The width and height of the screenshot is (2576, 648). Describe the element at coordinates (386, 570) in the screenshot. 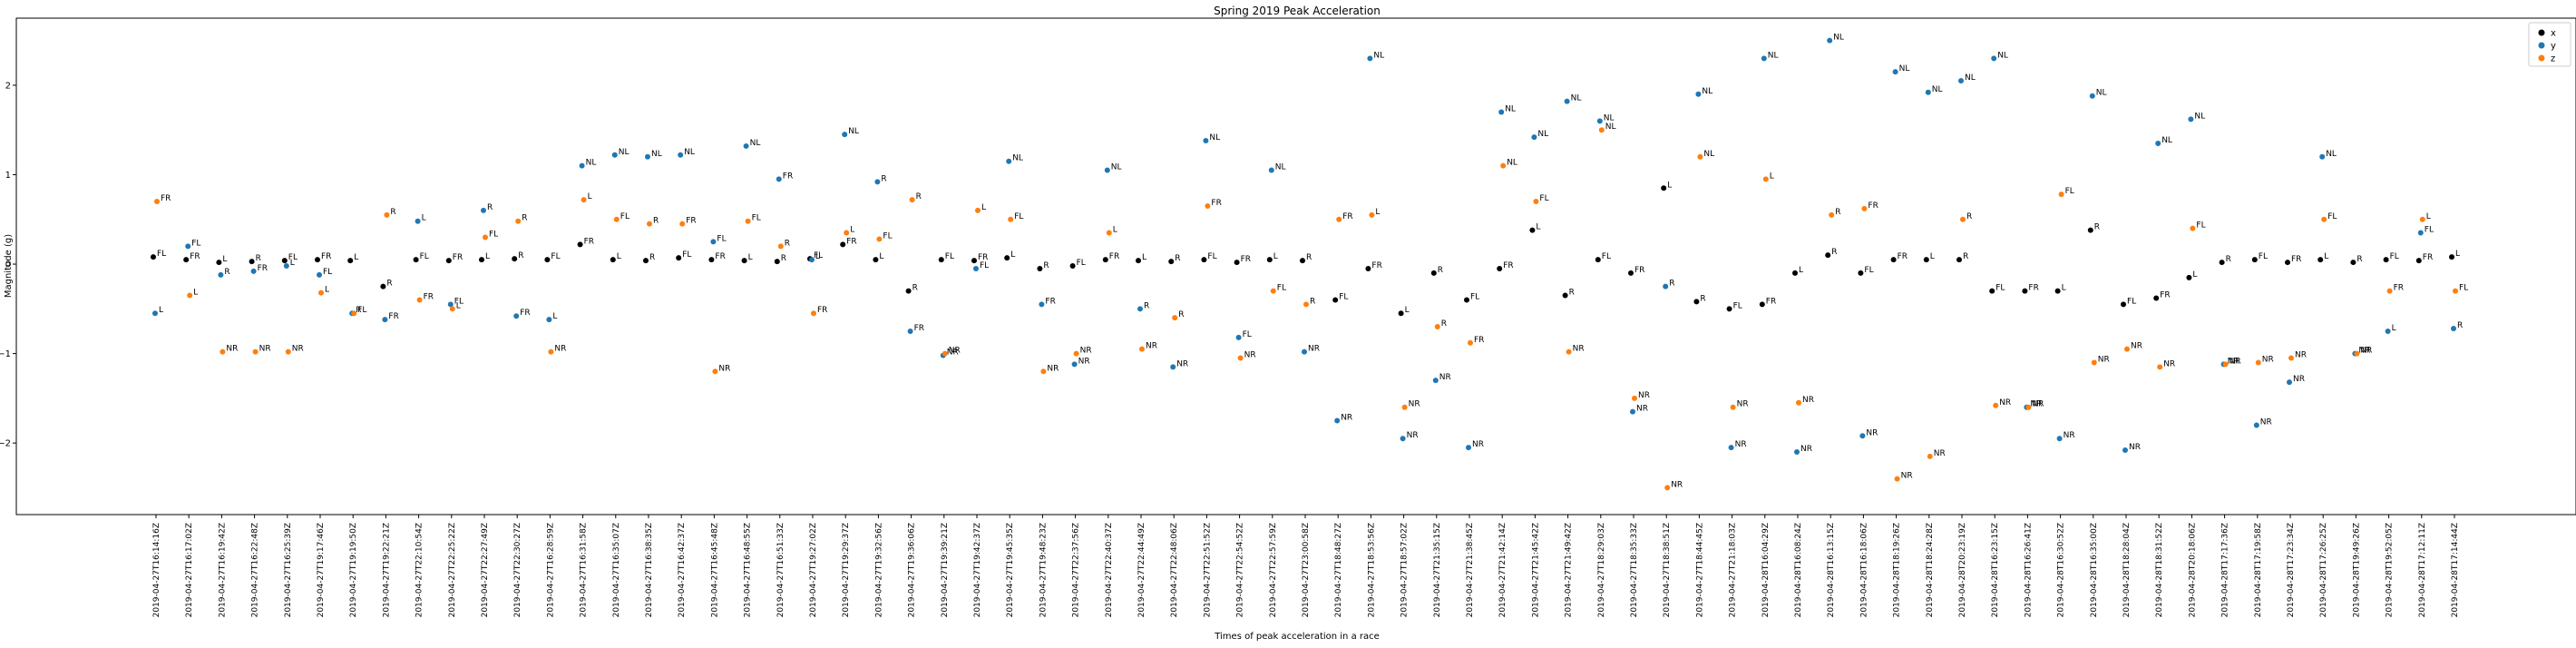

I see `x-tick-label: 2019-04-27T19:22:21Z` at that location.